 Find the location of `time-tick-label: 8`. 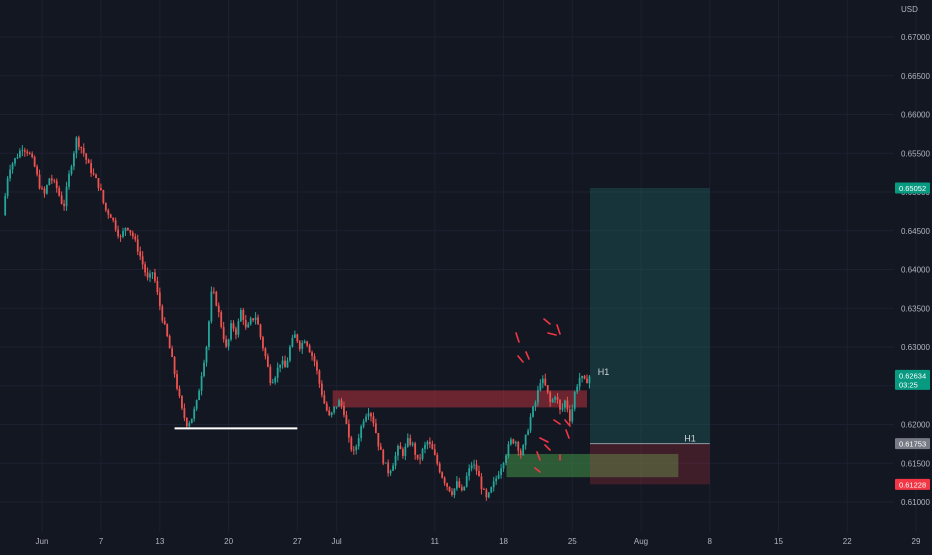

time-tick-label: 8 is located at coordinates (710, 541).